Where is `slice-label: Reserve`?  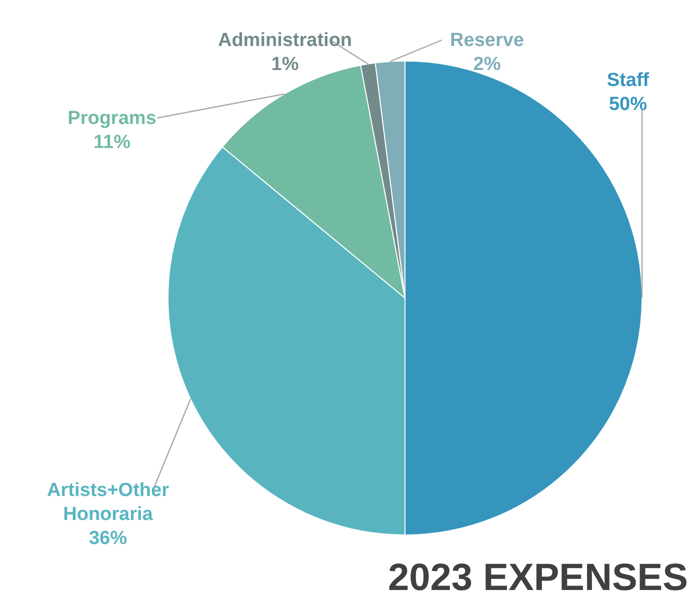 slice-label: Reserve is located at coordinates (487, 40).